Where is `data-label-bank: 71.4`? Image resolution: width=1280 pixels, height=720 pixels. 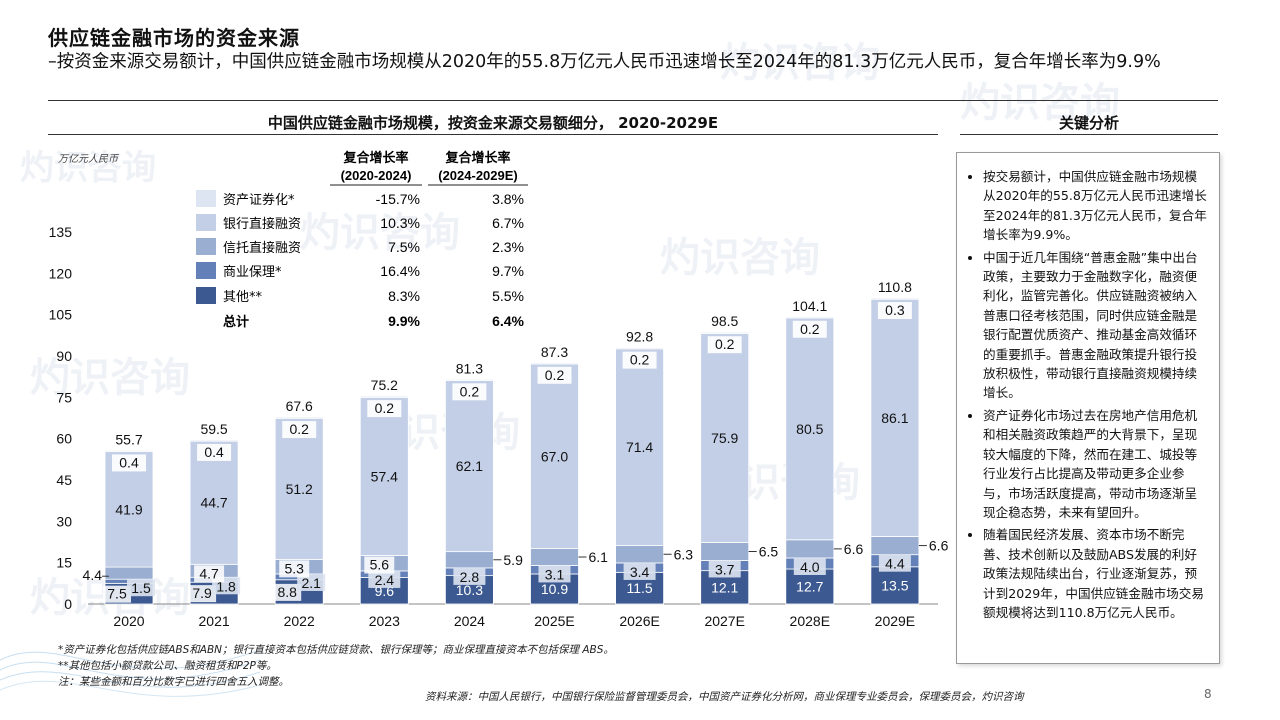
data-label-bank: 71.4 is located at coordinates (639, 447).